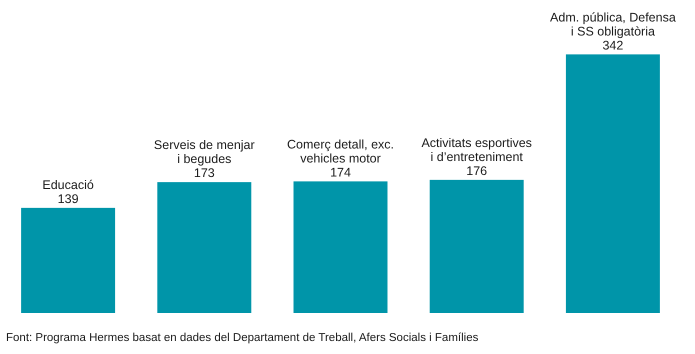  Describe the element at coordinates (68, 185) in the screenshot. I see `x-tick-label: Educació` at that location.